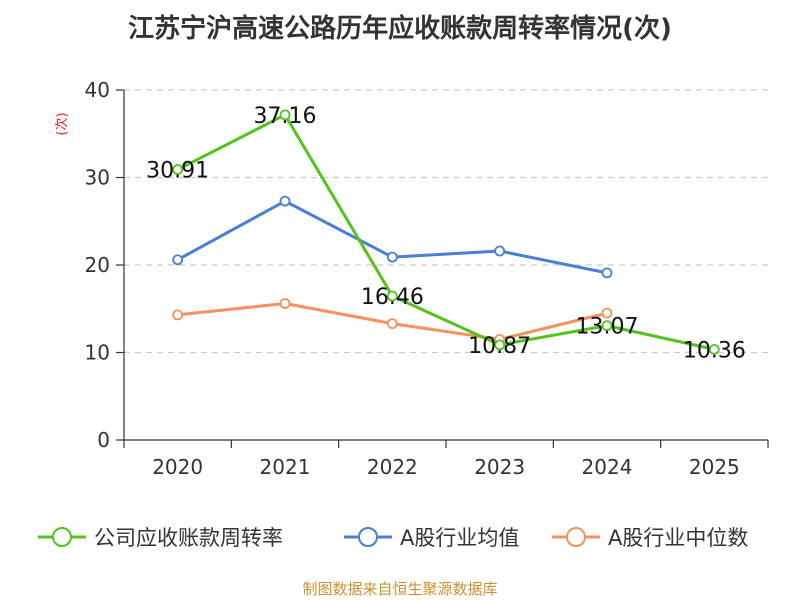 The width and height of the screenshot is (800, 600). Describe the element at coordinates (285, 467) in the screenshot. I see `x-tick-label: 2021` at that location.